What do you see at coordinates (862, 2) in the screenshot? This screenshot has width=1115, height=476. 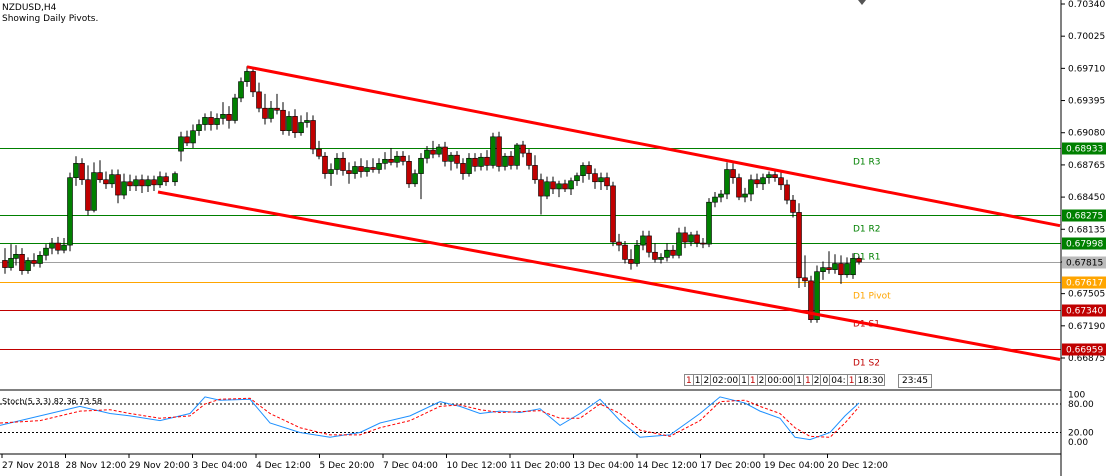 I see `scroll-arrow-icon` at bounding box center [862, 2].